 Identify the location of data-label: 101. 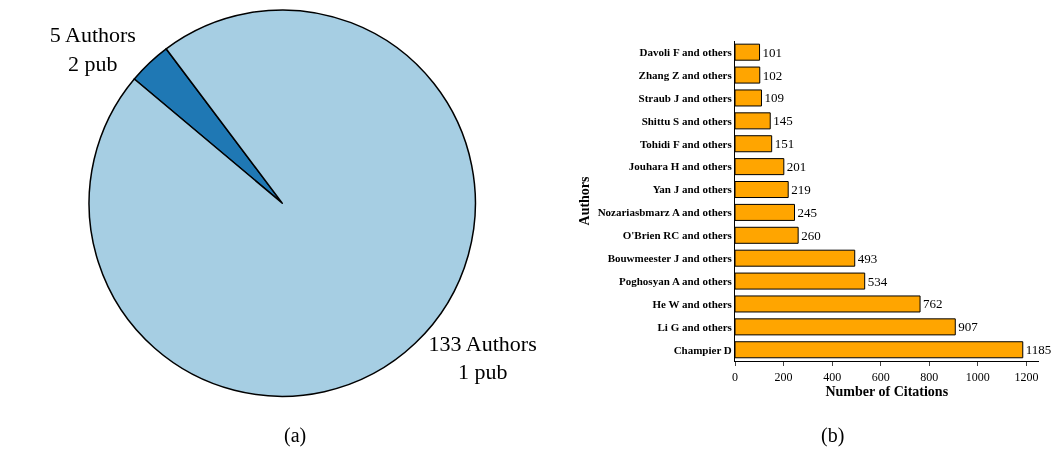
(772, 52).